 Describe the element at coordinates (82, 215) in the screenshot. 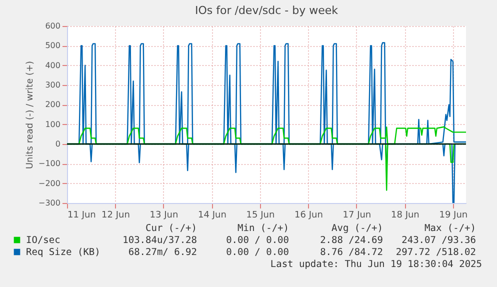

I see `x-tick-label: 11 Jun` at that location.